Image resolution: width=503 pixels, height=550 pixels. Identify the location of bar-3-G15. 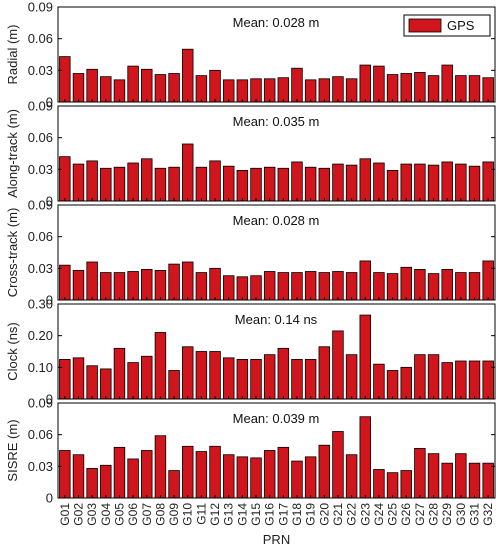
(256, 288).